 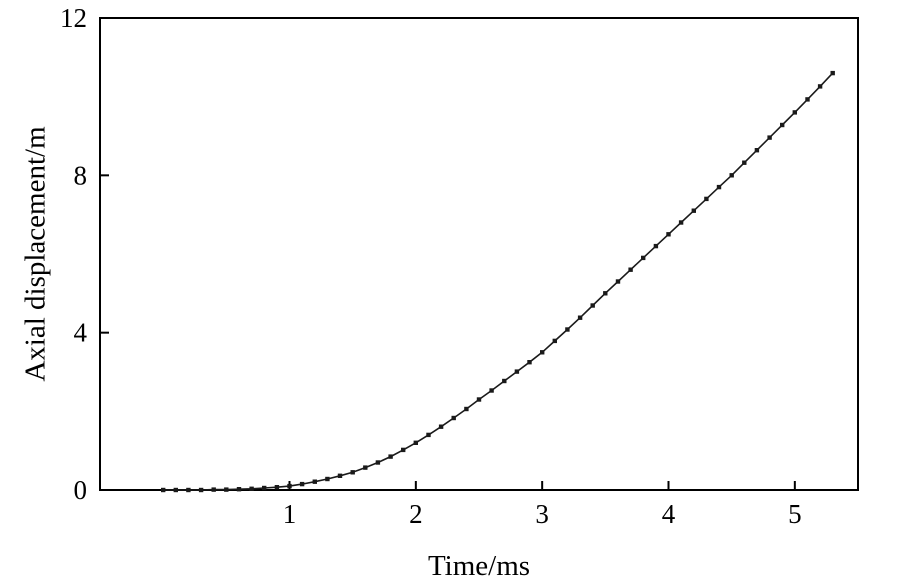 What do you see at coordinates (795, 514) in the screenshot?
I see `x-tick-label: 5` at bounding box center [795, 514].